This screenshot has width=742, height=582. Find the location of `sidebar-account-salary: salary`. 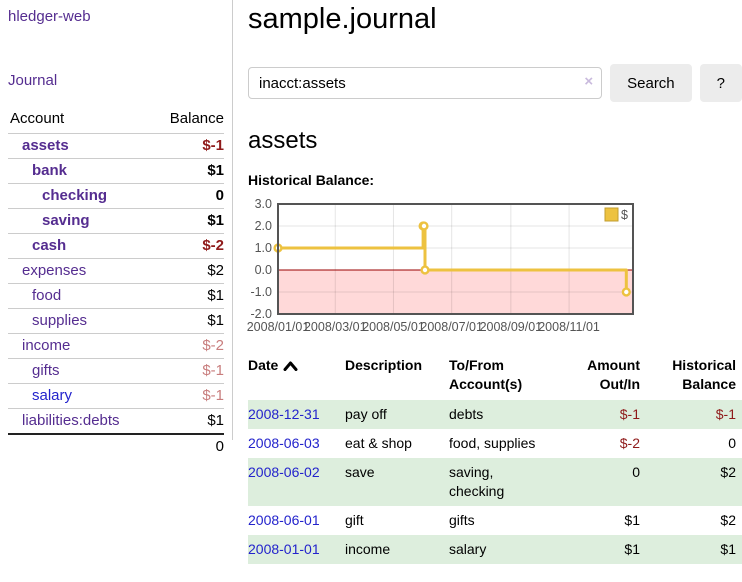

sidebar-account-salary: salary is located at coordinates (52, 395).